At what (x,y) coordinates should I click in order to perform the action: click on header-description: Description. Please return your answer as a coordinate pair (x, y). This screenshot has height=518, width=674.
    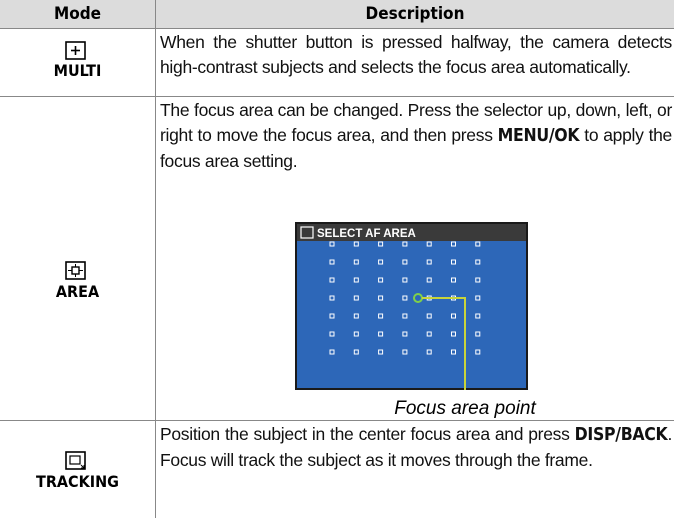
    Looking at the image, I should click on (415, 14).